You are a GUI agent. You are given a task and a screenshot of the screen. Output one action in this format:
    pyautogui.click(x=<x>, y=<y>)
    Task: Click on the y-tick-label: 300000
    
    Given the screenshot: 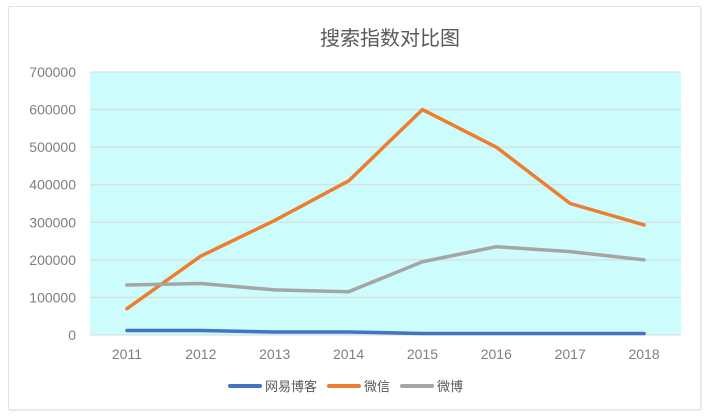 What is the action you would take?
    pyautogui.click(x=52, y=222)
    